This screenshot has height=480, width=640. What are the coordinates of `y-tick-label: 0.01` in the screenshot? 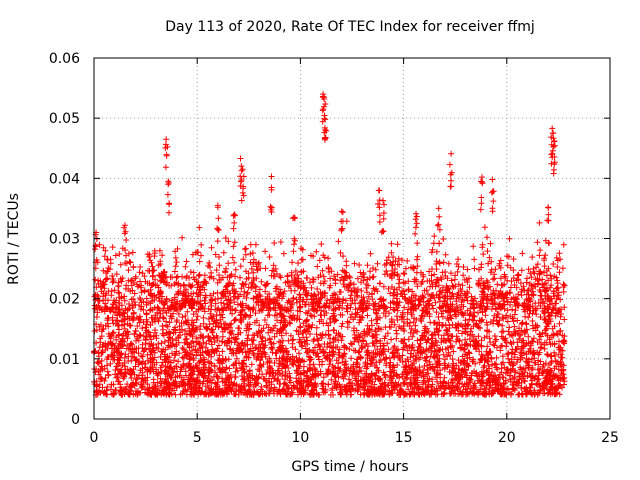 It's located at (64, 360).